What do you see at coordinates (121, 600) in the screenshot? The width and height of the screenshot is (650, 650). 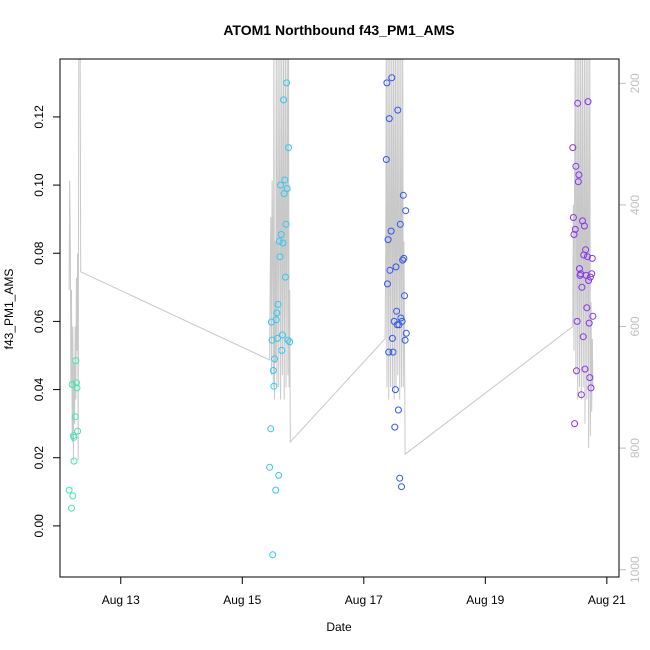 I see `x-tick-label: Aug 13` at bounding box center [121, 600].